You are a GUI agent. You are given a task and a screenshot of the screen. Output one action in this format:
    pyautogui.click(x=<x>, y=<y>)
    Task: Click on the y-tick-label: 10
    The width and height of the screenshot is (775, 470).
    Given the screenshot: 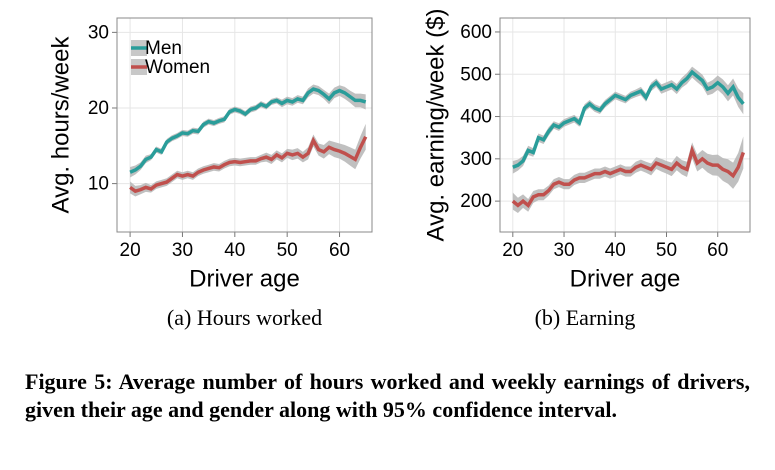 What is the action you would take?
    pyautogui.click(x=98, y=184)
    